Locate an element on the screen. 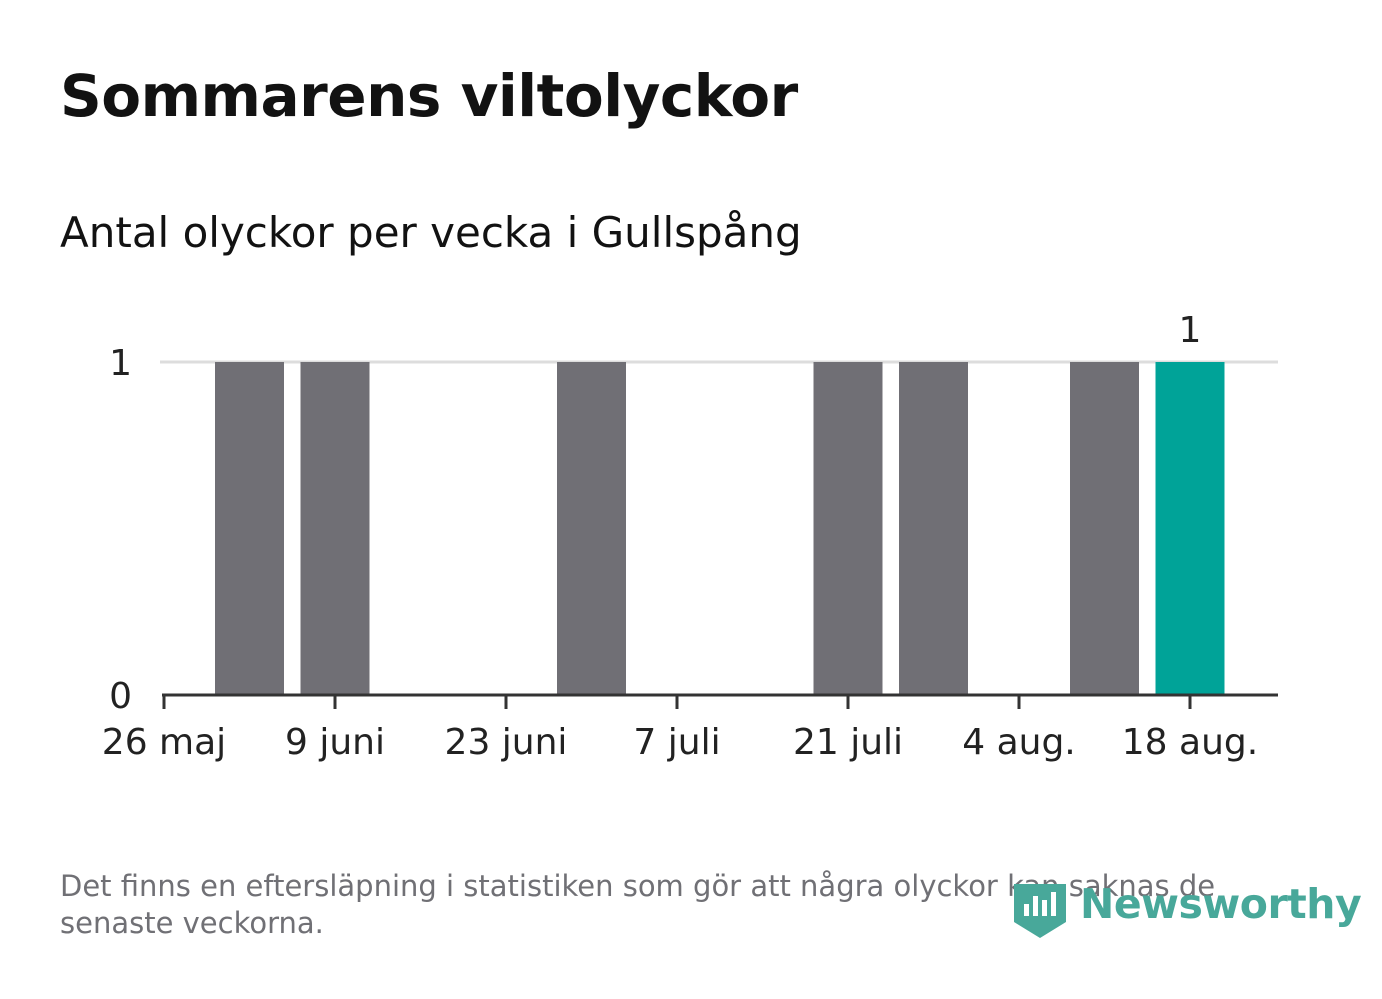  newsworthy-logo-icon is located at coordinates (1040, 911).